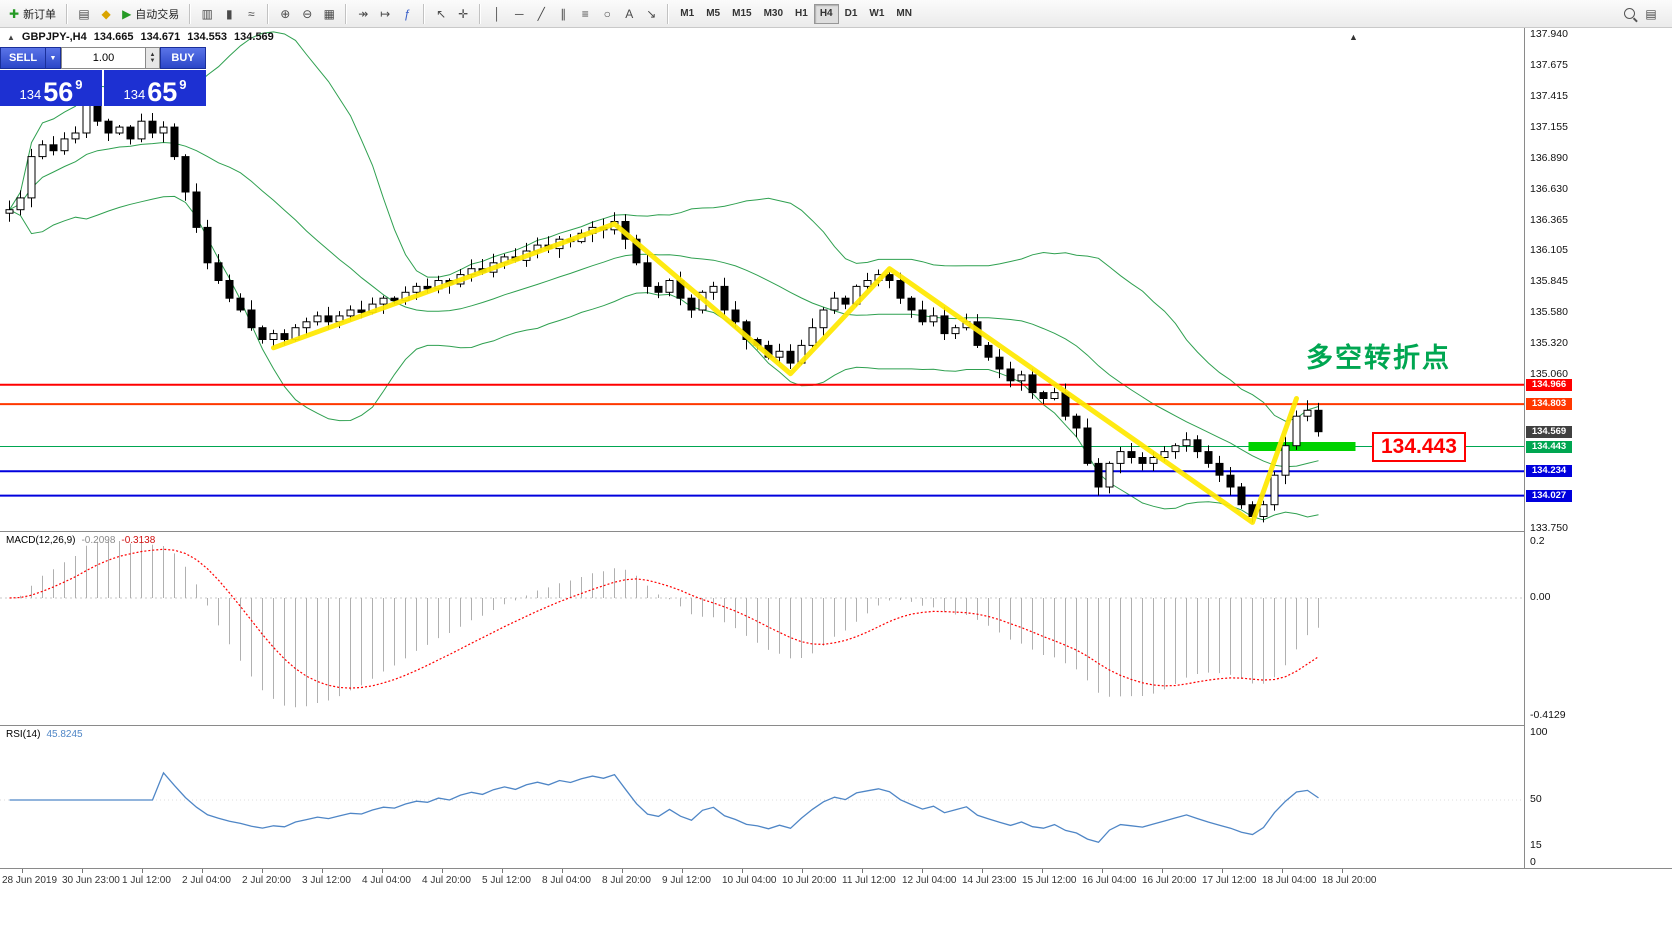 The image size is (1672, 951). I want to click on lot-dropdown-arrow: ▼, so click(53, 58).